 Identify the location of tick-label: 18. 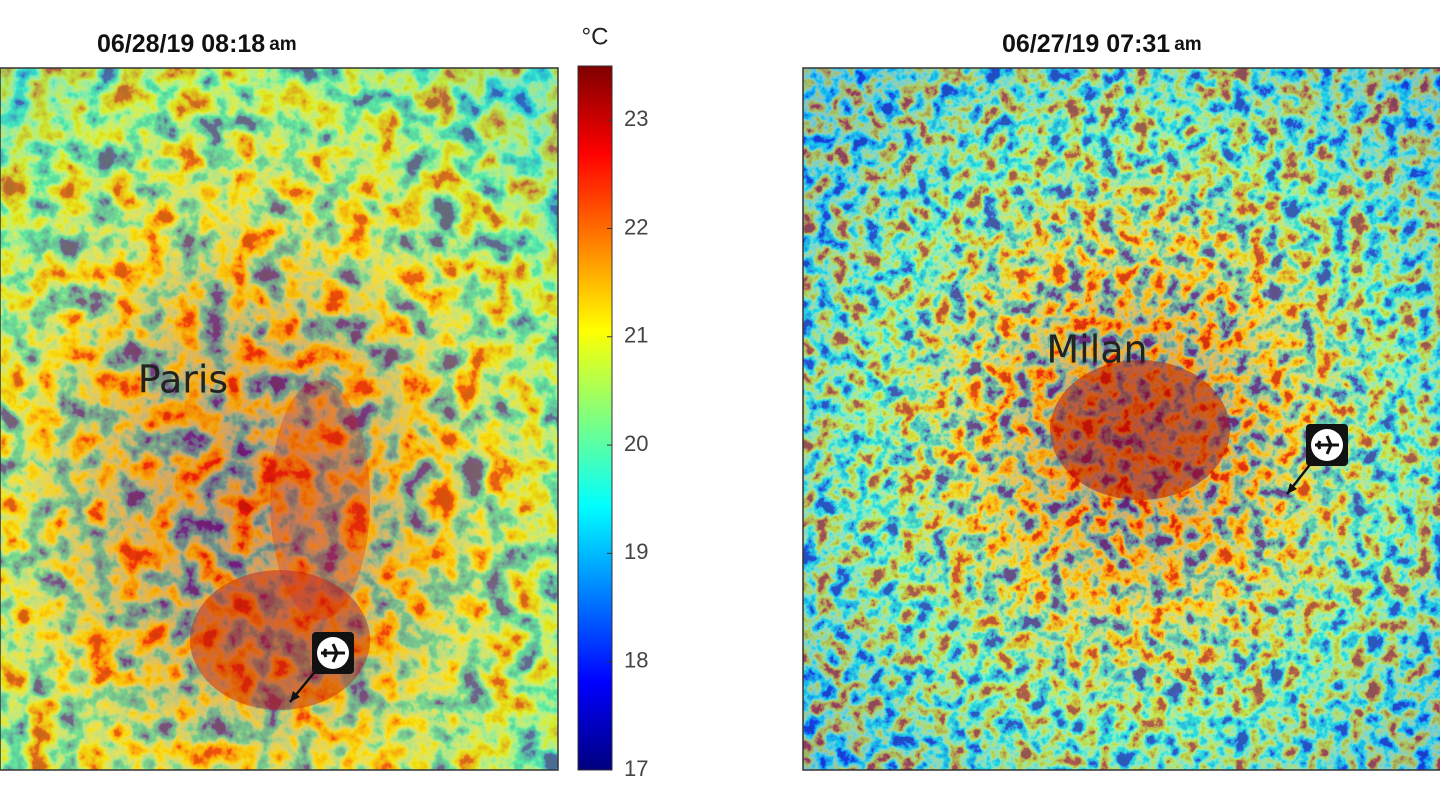
(636, 660).